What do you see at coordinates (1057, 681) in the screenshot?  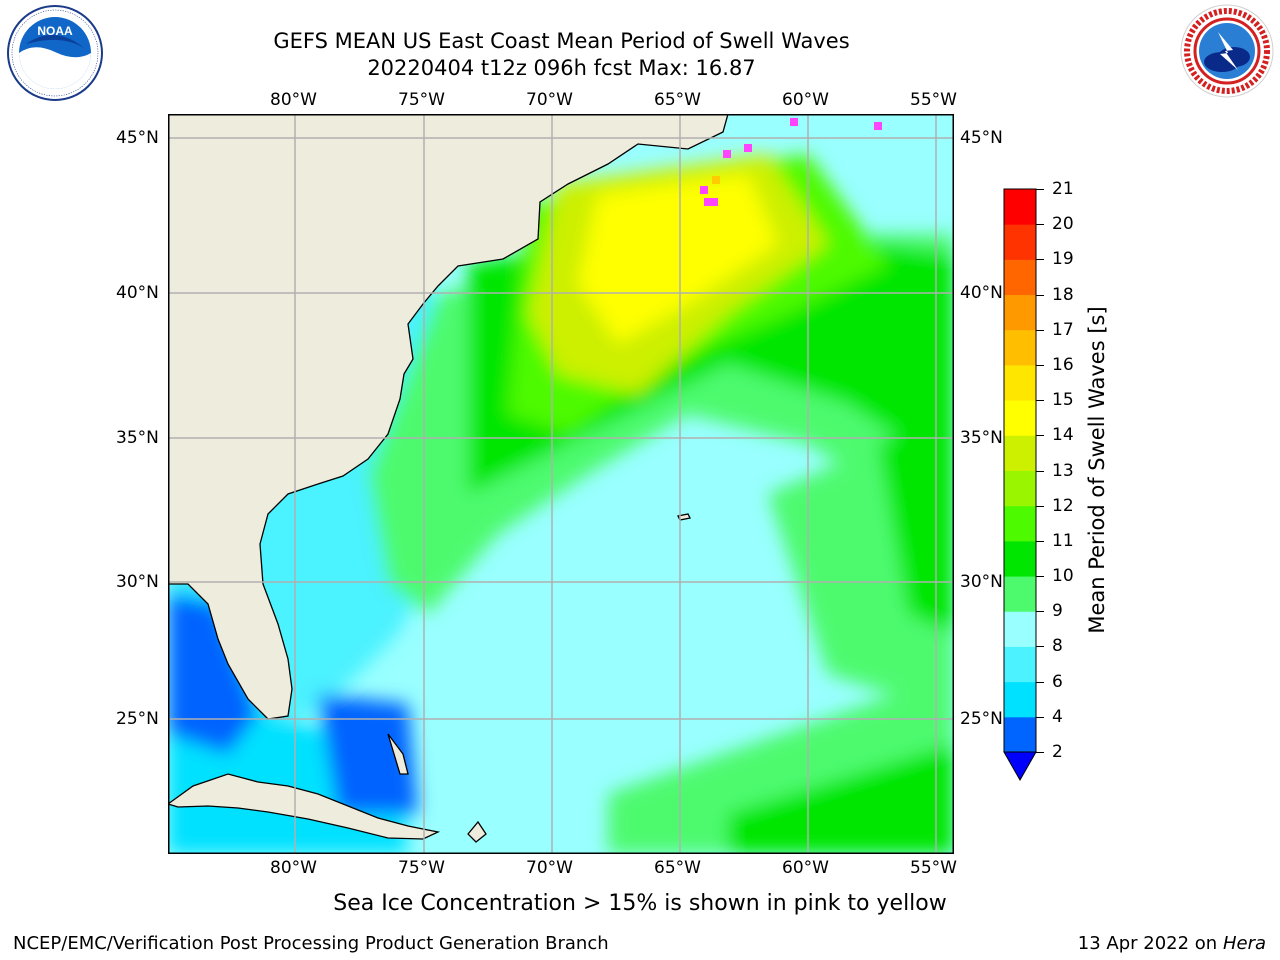 I see `colorbar-tick-label: 6` at bounding box center [1057, 681].